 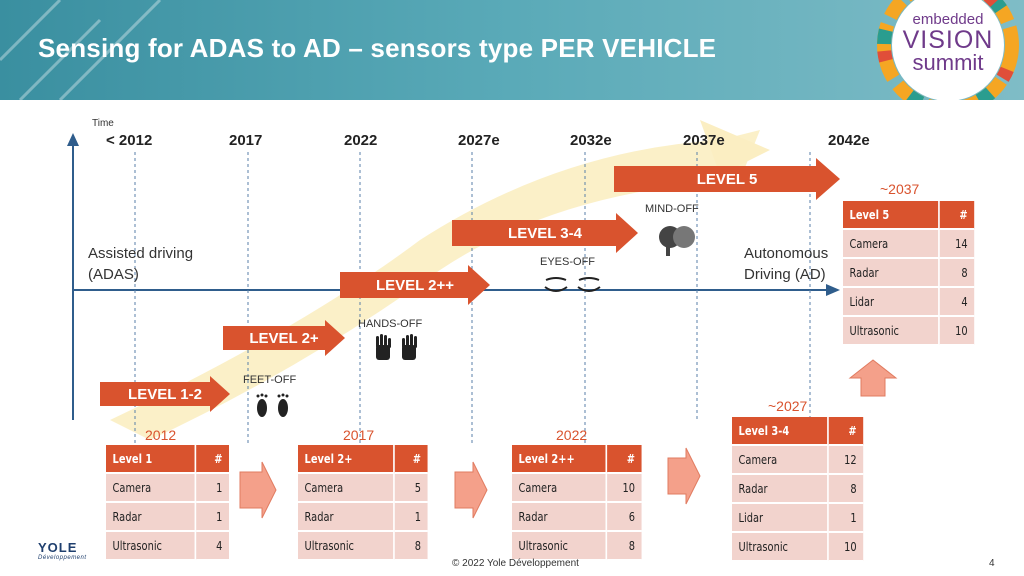 I want to click on table-header-row: Level 5 #, so click(x=909, y=215).